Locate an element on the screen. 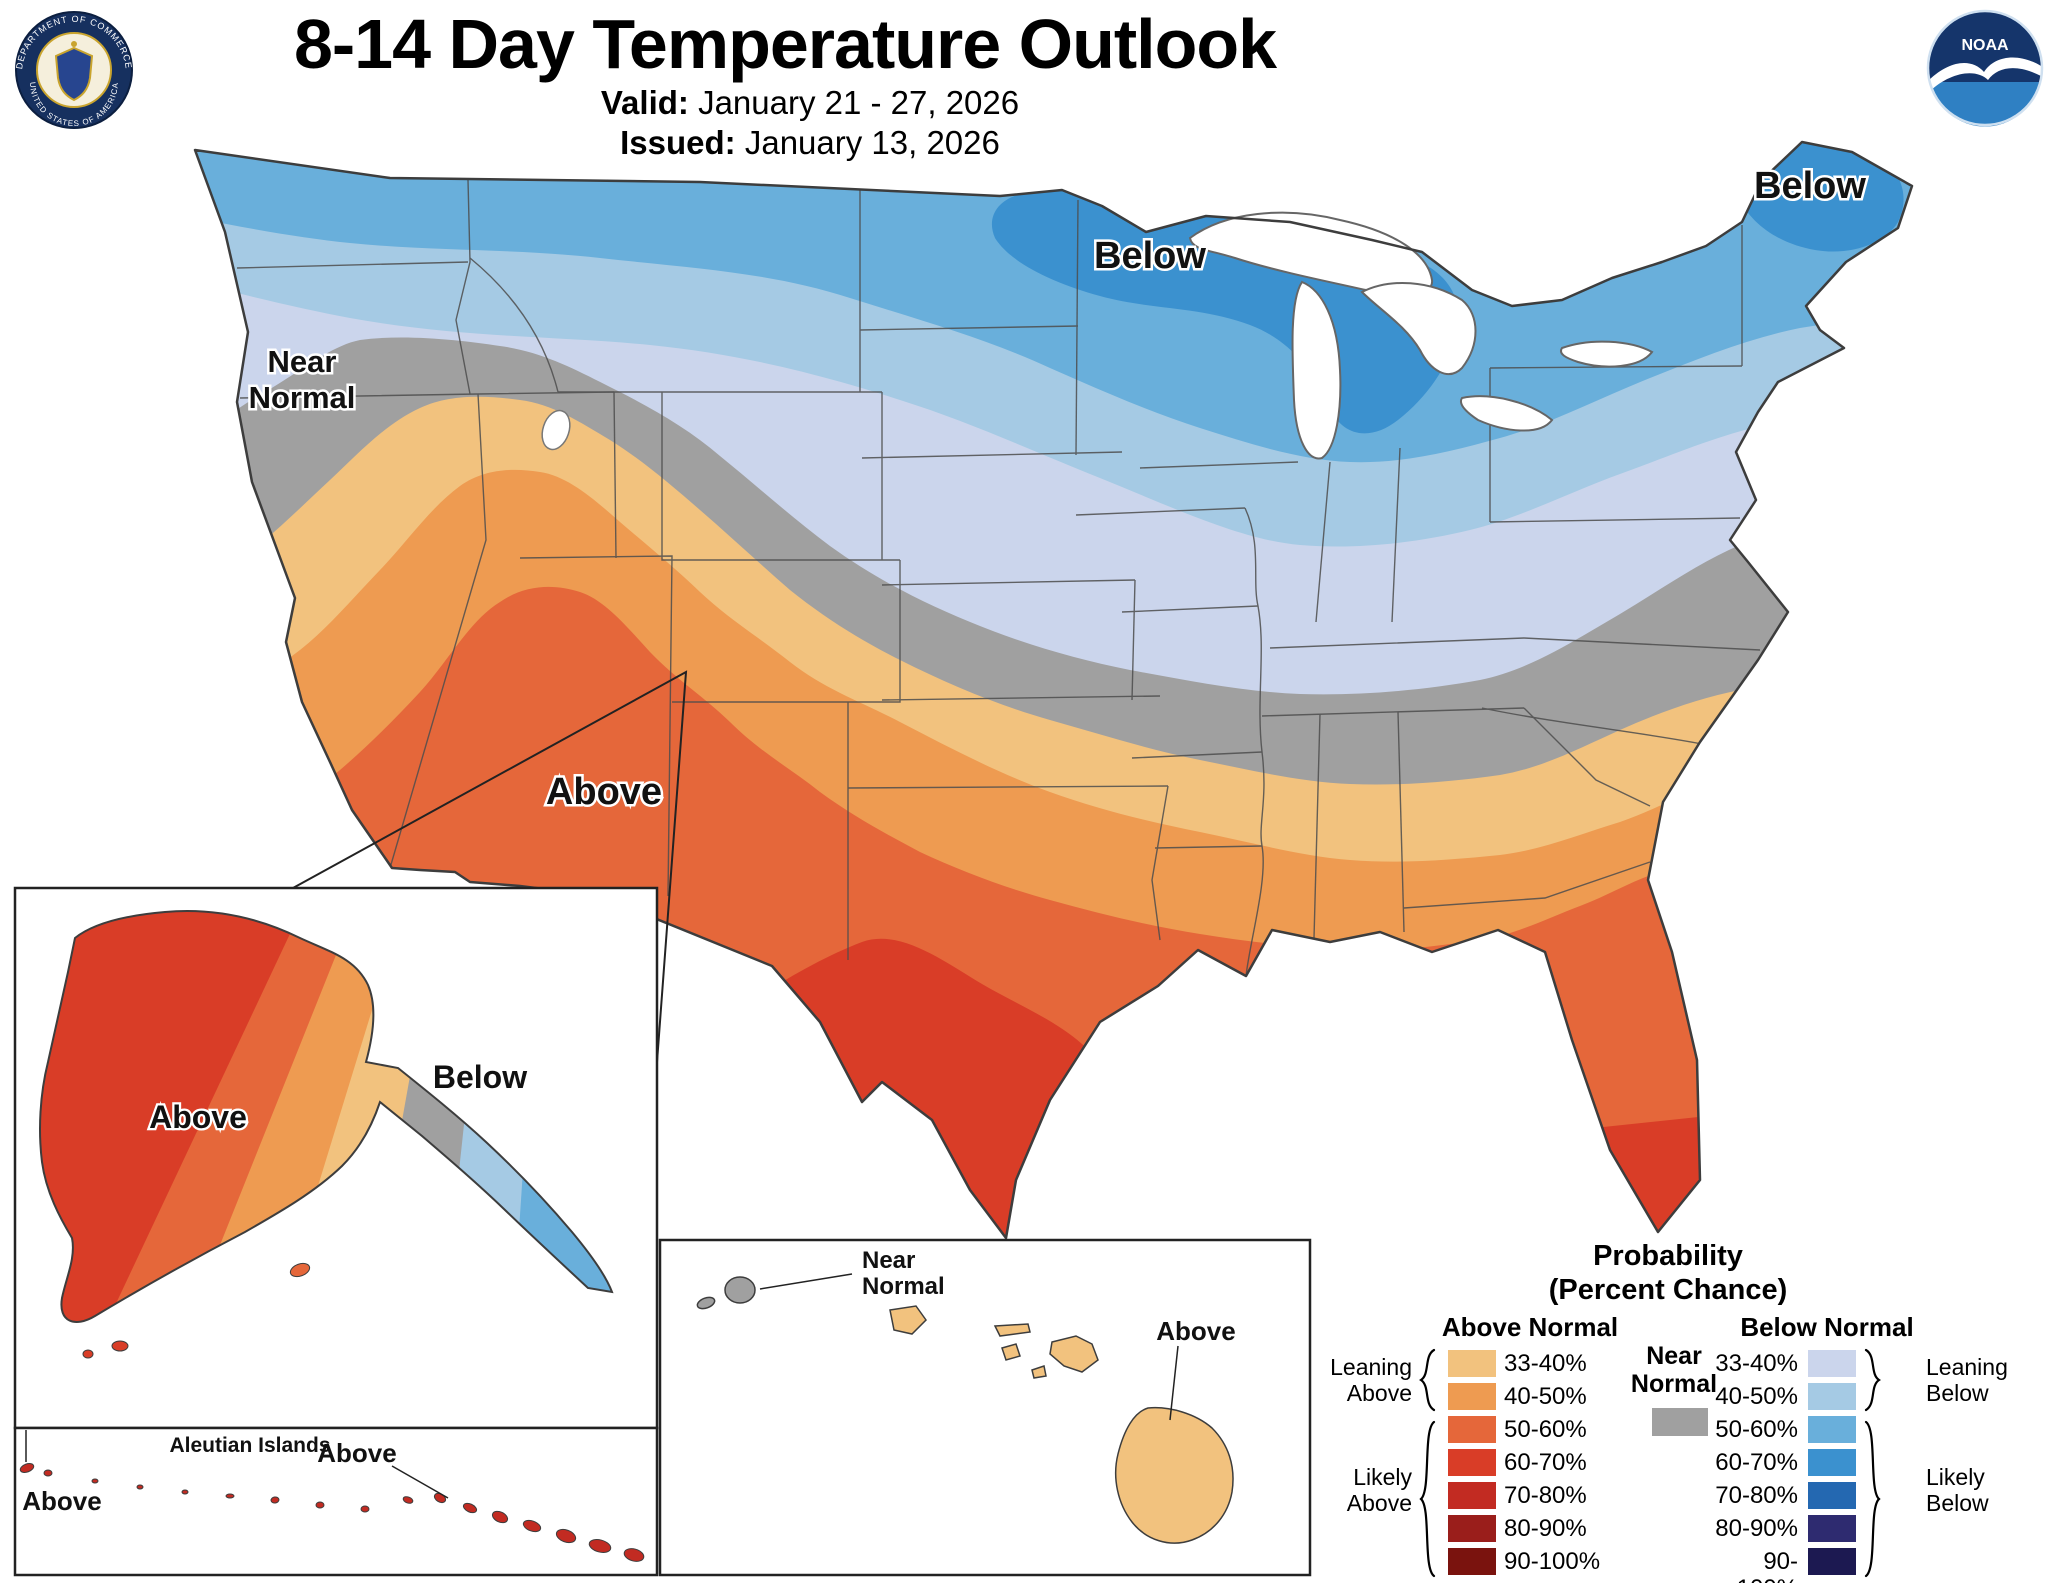 The height and width of the screenshot is (1583, 2048). label-hawaii-near-2: Normal is located at coordinates (903, 1286).